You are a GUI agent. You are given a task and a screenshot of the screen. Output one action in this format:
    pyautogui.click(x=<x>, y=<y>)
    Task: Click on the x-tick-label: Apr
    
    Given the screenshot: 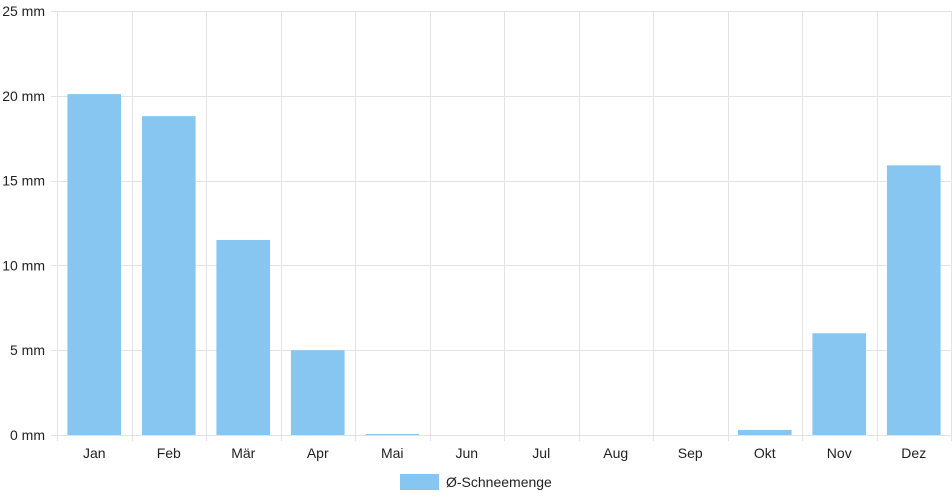 What is the action you would take?
    pyautogui.click(x=318, y=453)
    